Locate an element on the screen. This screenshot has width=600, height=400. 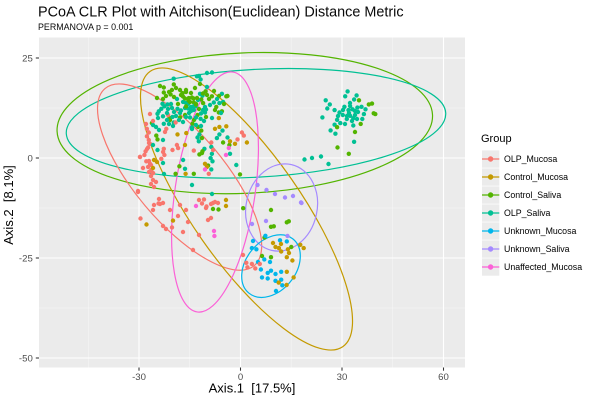
svg-text: Unaffected_Mucosa is located at coordinates (543, 267).